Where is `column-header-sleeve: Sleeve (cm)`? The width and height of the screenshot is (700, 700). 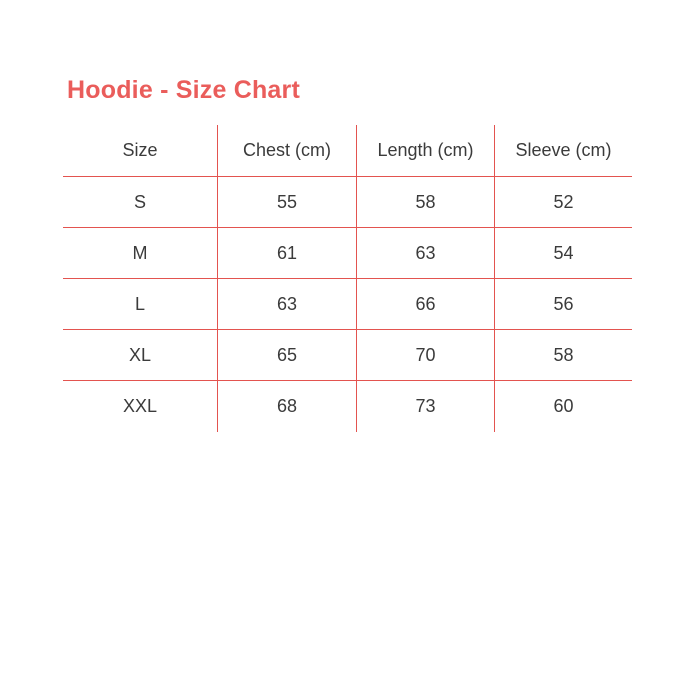
column-header-sleeve: Sleeve (cm) is located at coordinates (563, 151).